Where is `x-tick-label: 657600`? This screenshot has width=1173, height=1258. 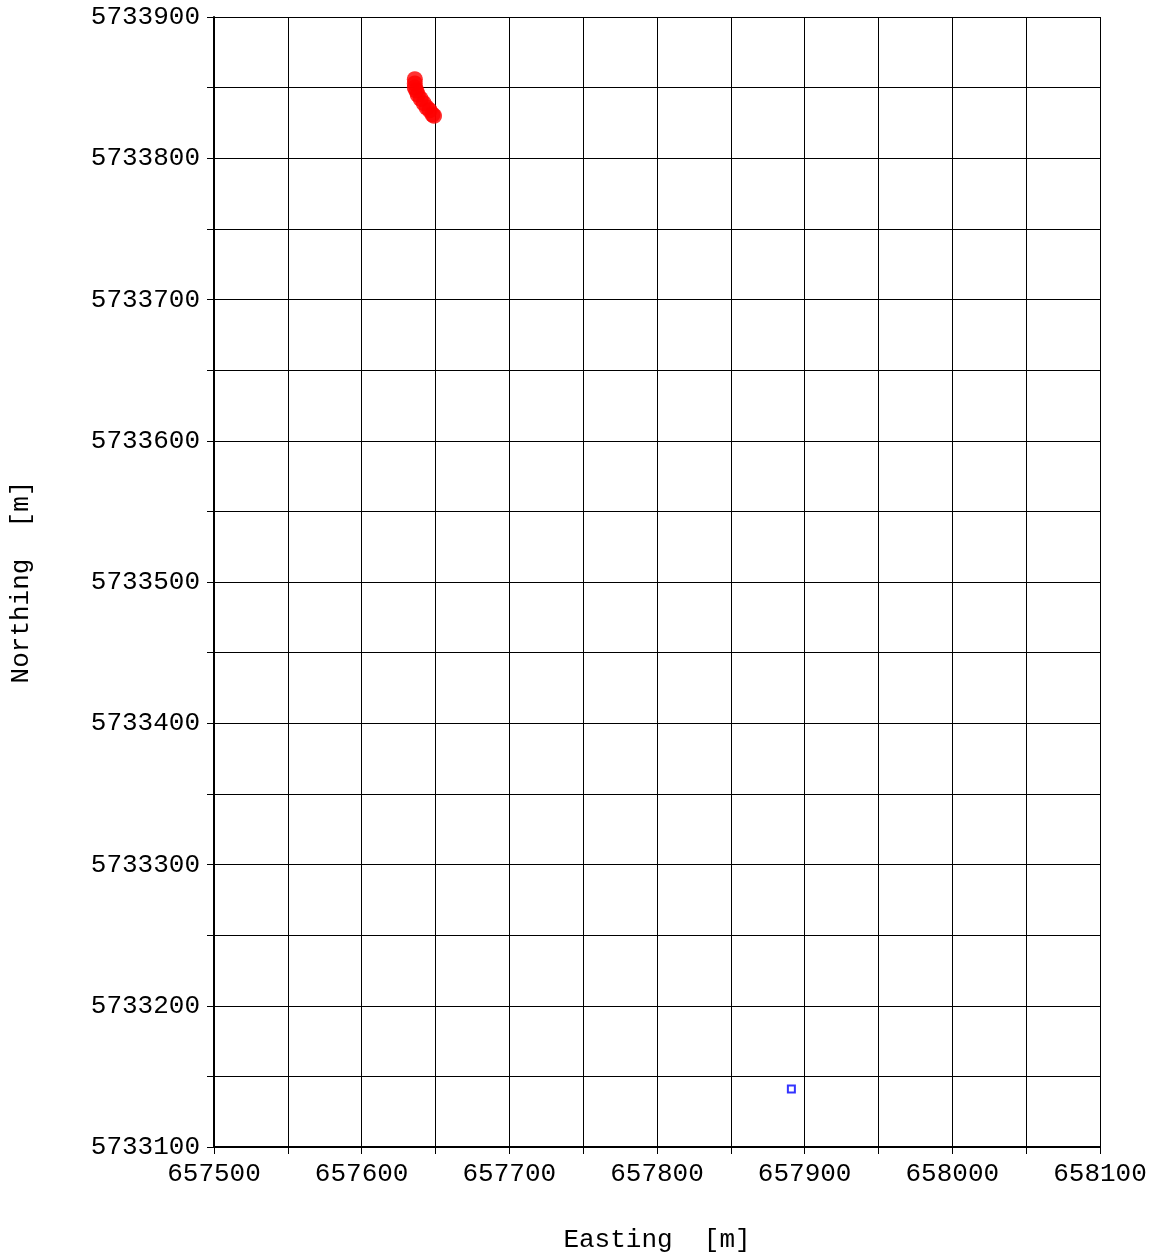 x-tick-label: 657600 is located at coordinates (361, 1174).